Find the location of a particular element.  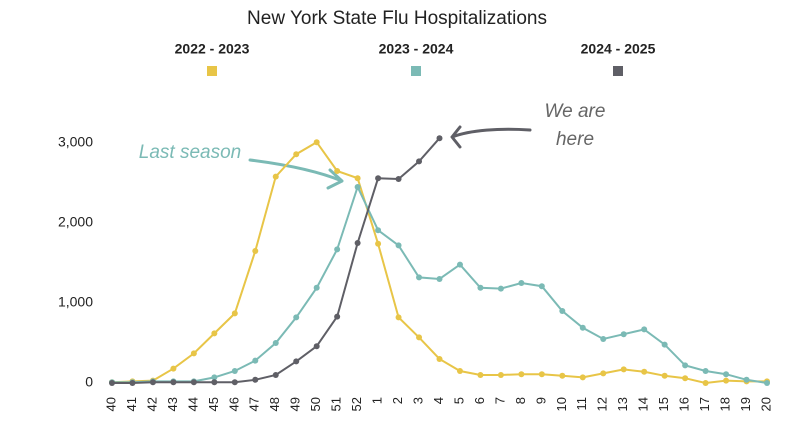

x-tick-label: 40 is located at coordinates (110, 404).